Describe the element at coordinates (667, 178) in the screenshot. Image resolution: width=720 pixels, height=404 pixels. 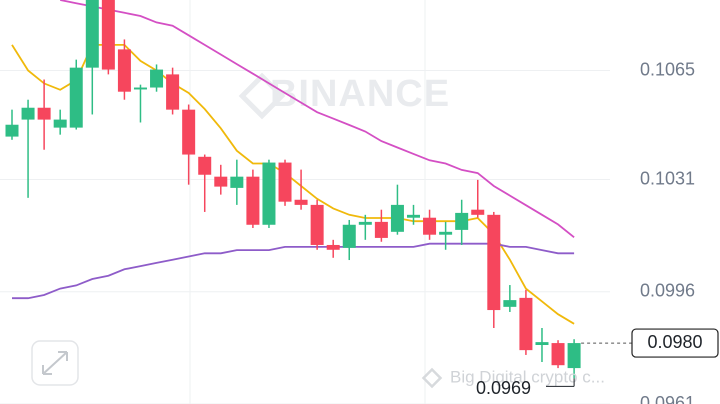
I see `y-tick-label: 0.1031` at that location.